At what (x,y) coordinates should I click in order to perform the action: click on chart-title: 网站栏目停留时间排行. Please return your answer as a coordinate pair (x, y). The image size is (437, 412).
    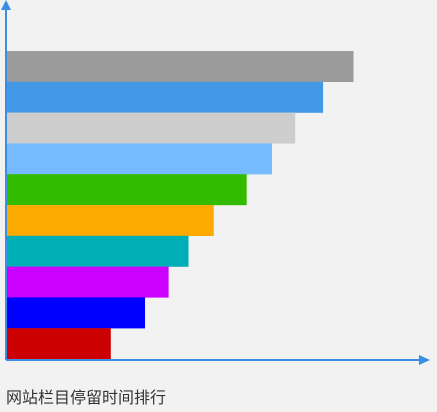
    Looking at the image, I should click on (86, 397).